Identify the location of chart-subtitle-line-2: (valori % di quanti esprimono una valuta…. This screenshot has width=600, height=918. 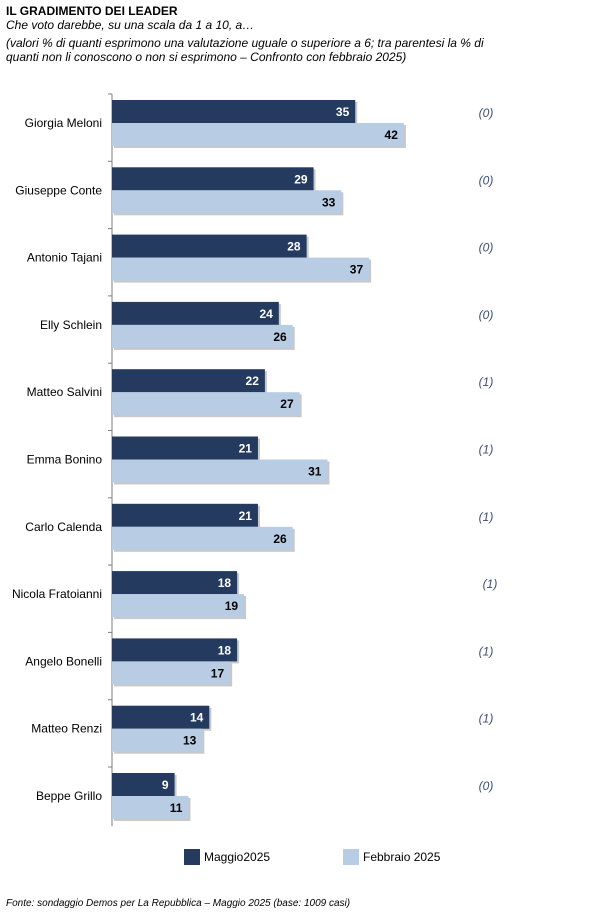
(245, 43).